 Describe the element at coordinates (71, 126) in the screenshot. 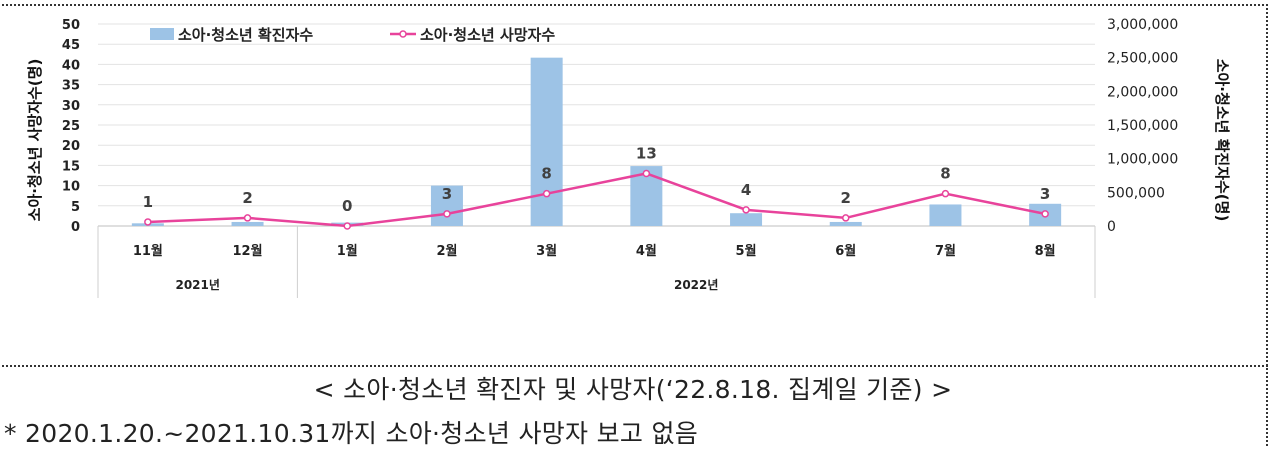

I see `y-left-tick-label: 25` at that location.